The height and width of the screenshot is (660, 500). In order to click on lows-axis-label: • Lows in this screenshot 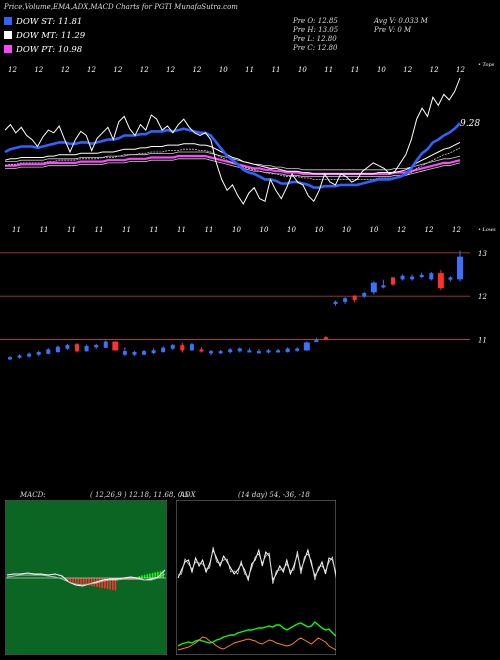, I will do `click(487, 230)`.